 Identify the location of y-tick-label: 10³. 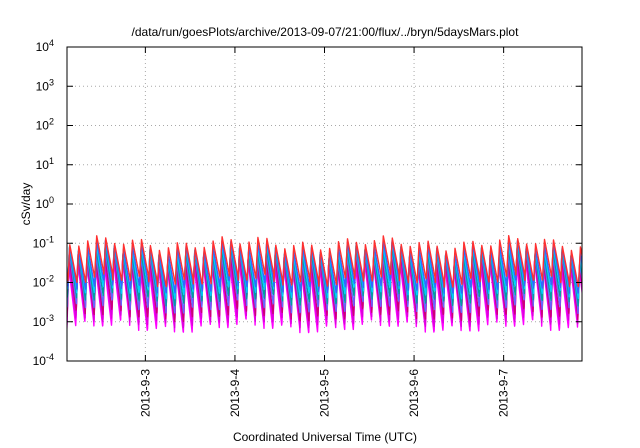
(45, 85).